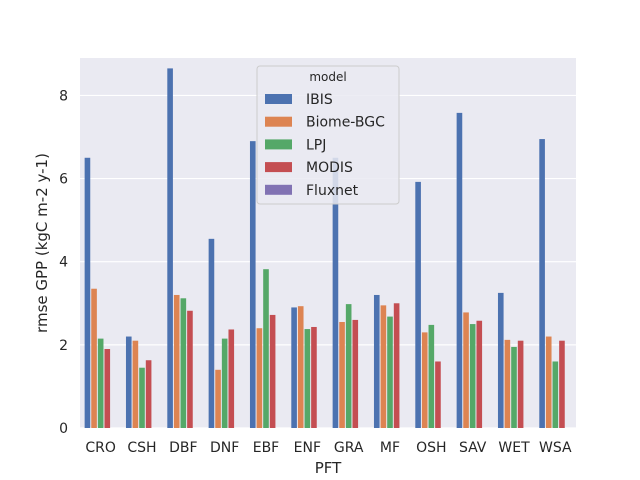  What do you see at coordinates (316, 145) in the screenshot?
I see `legend-entry: LPJ` at bounding box center [316, 145].